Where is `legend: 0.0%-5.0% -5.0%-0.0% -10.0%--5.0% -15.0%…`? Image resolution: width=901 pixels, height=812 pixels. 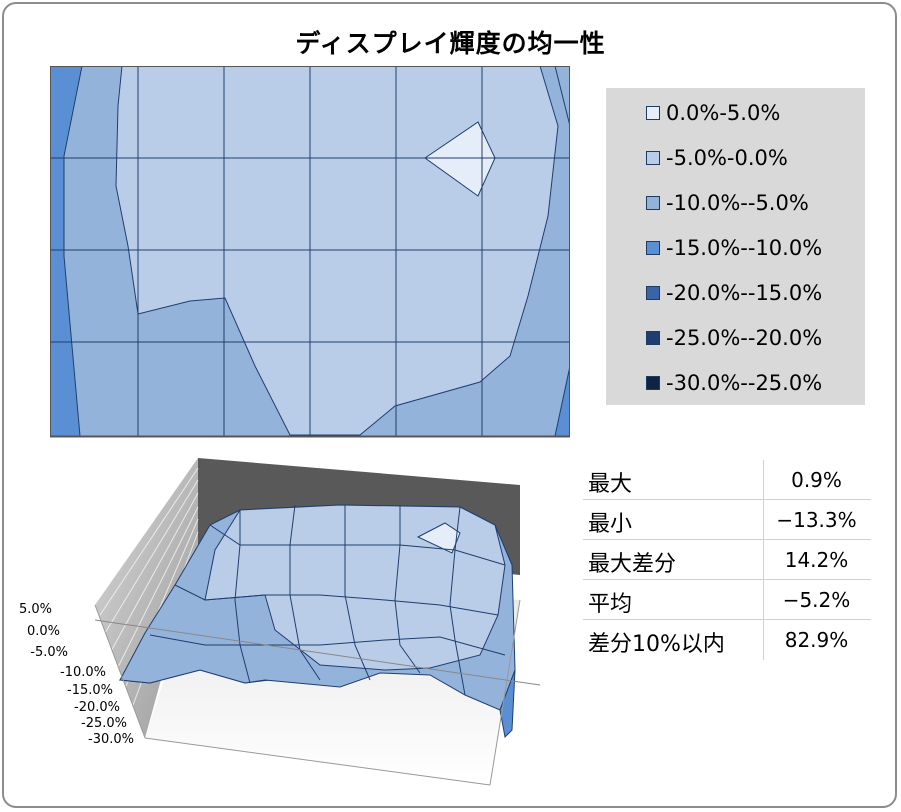
legend: 0.0%-5.0% -5.0%-0.0% -10.0%--5.0% -15.0%… is located at coordinates (735, 246).